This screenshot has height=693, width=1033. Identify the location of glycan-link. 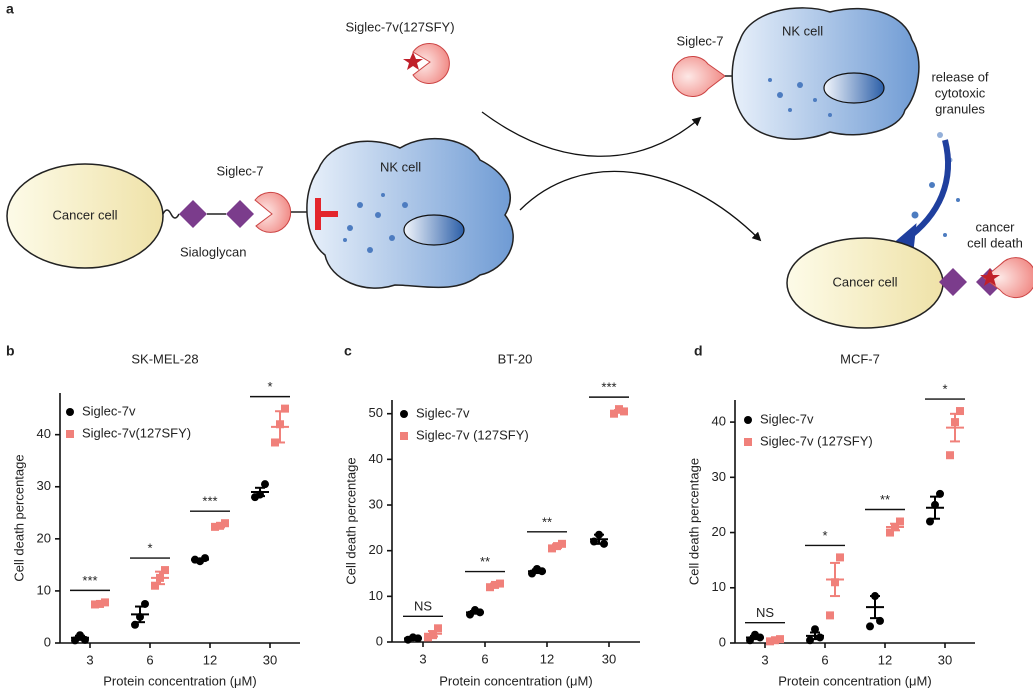
(171, 214).